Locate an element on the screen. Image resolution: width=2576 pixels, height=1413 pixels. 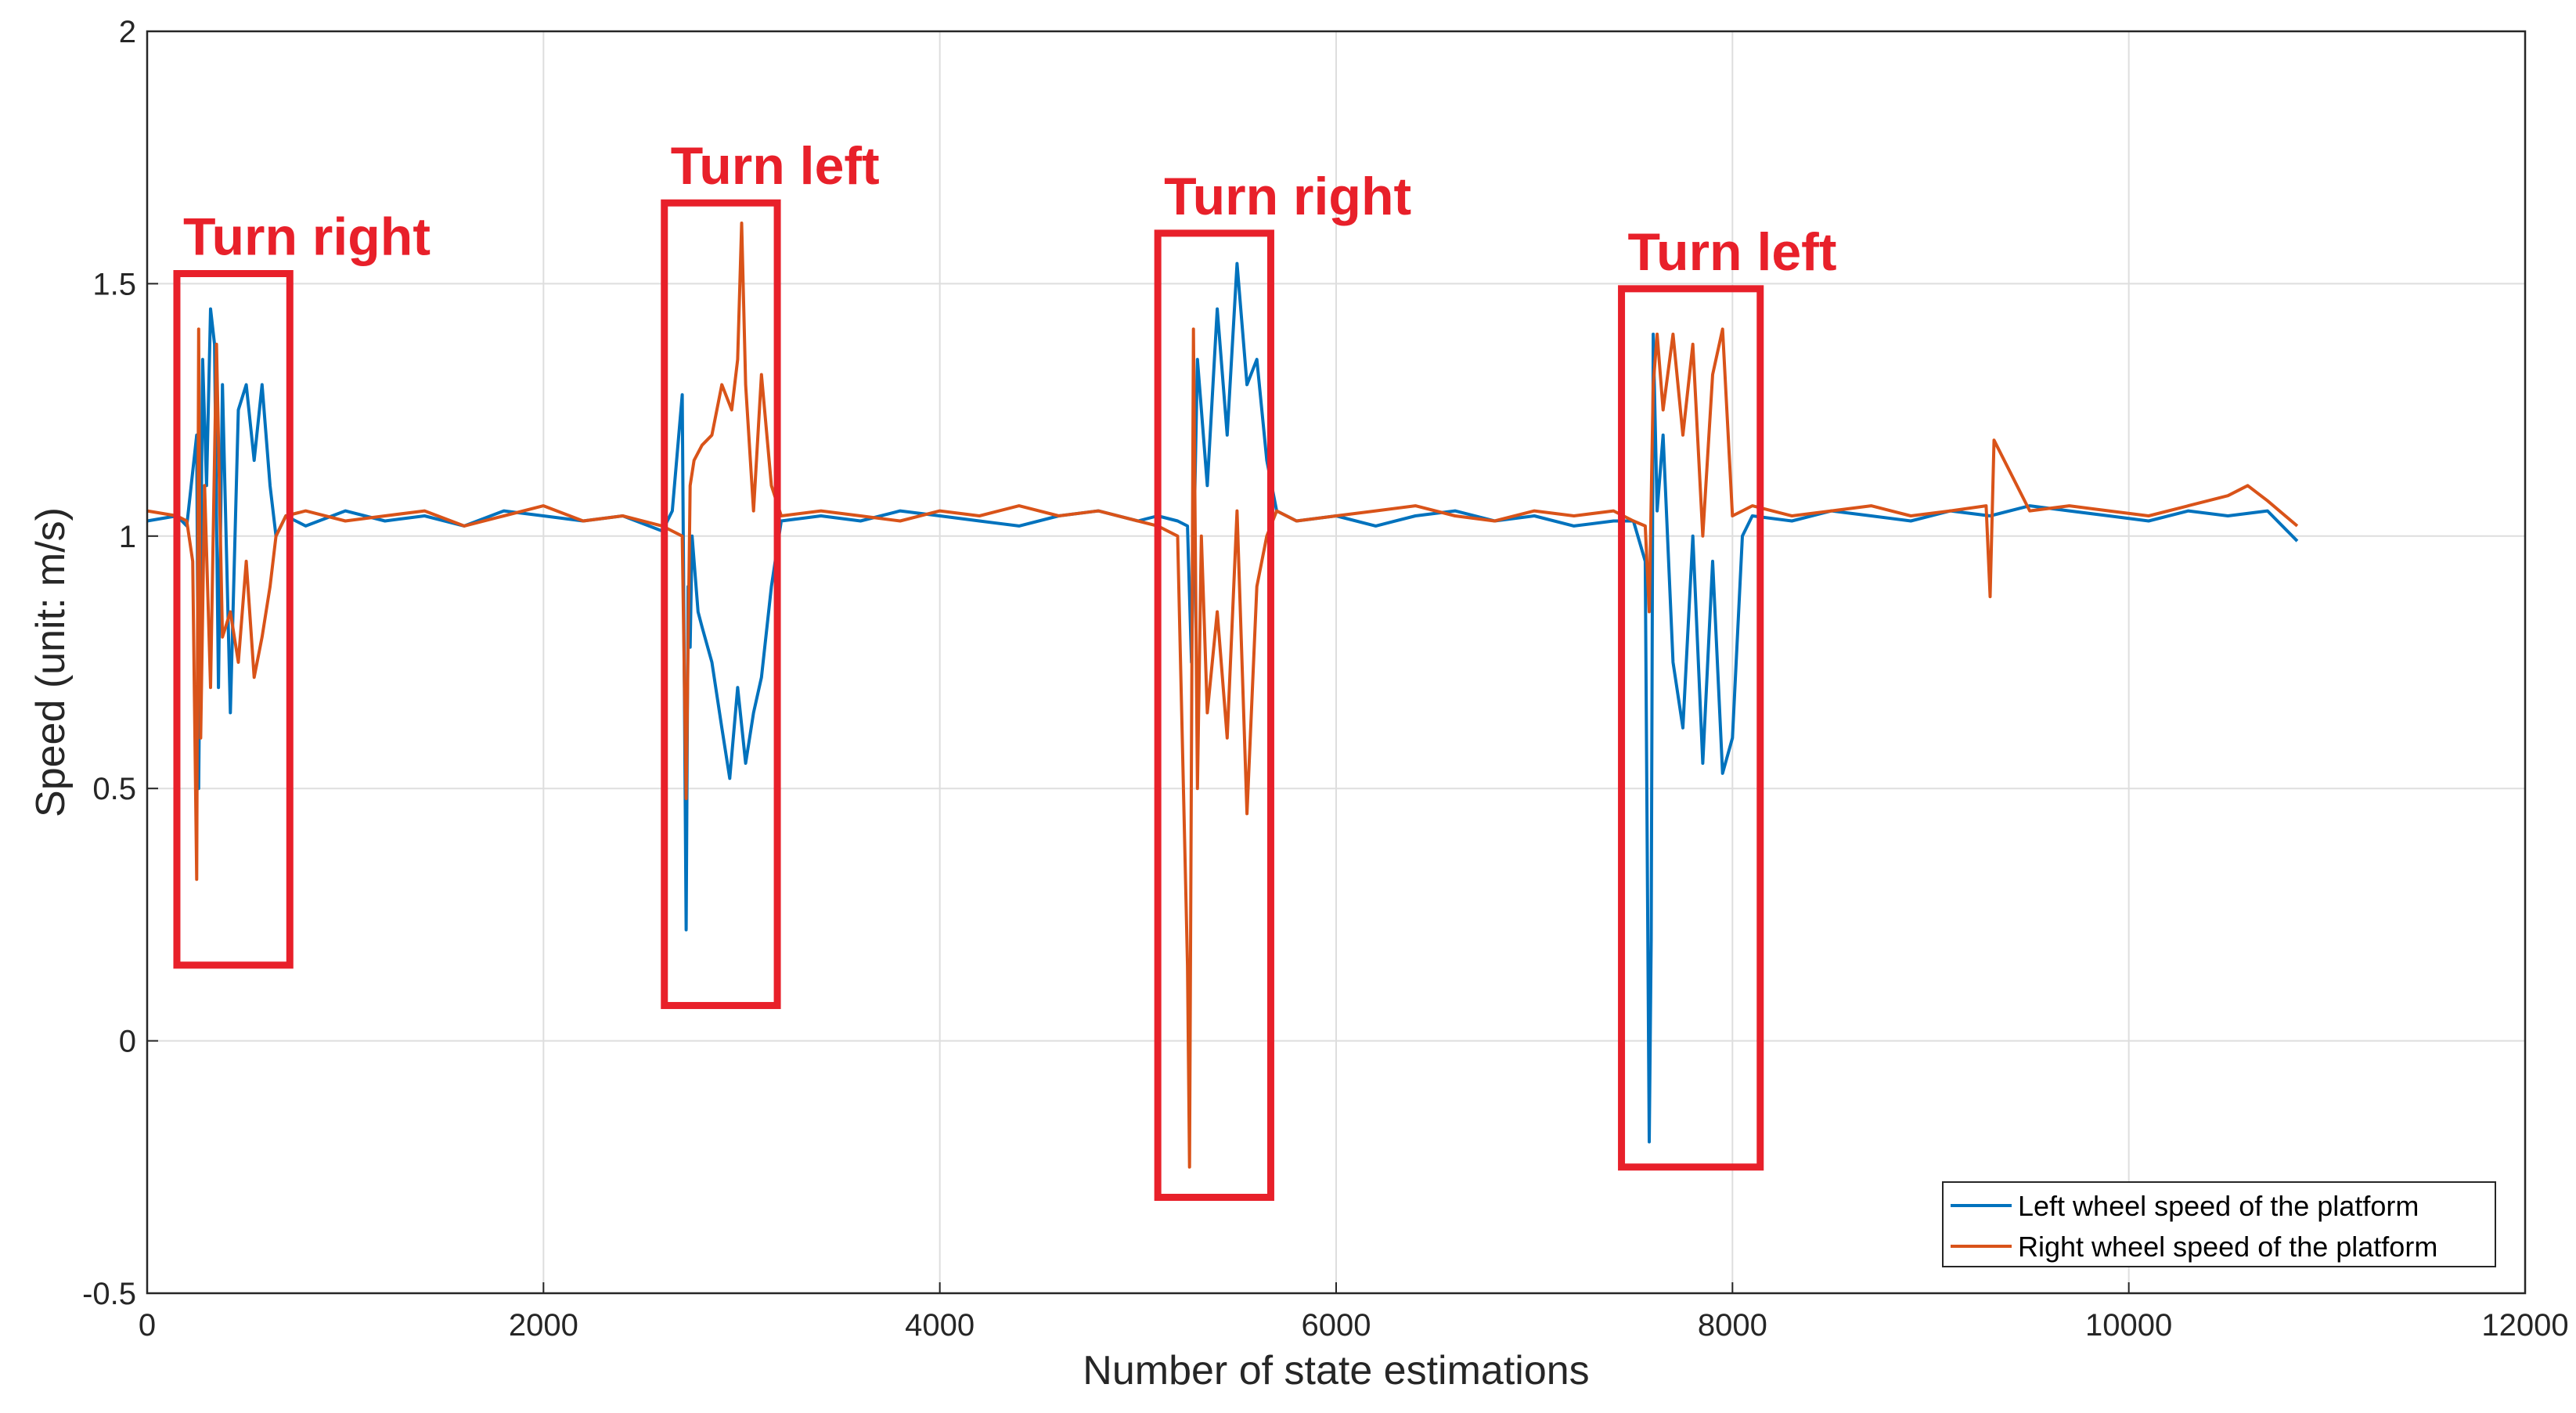
y-tick-label: 0 is located at coordinates (127, 1042).